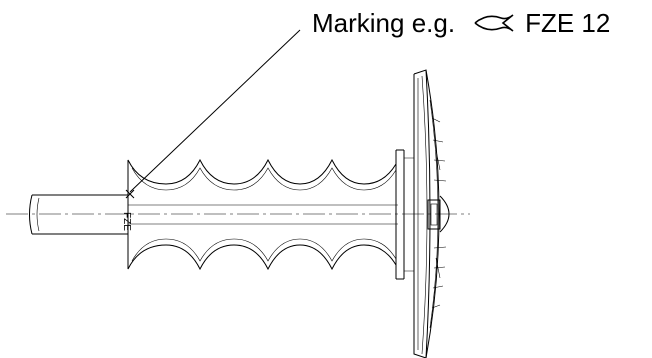 This screenshot has width=652, height=358. I want to click on part-marking-label: FZE, so click(126, 221).